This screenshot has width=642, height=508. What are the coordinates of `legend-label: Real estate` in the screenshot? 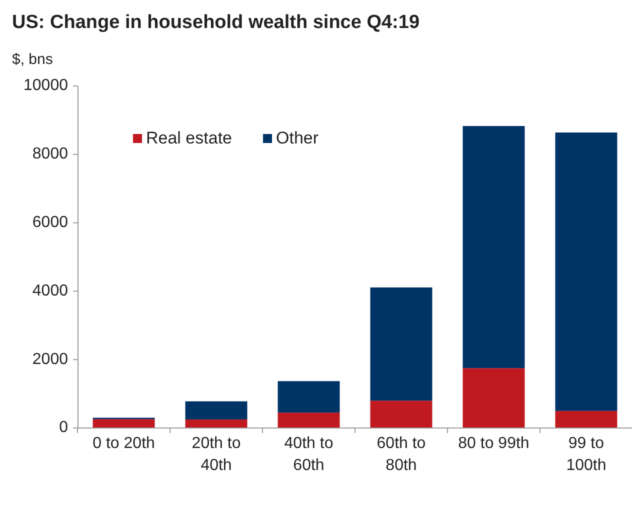 It's located at (189, 138).